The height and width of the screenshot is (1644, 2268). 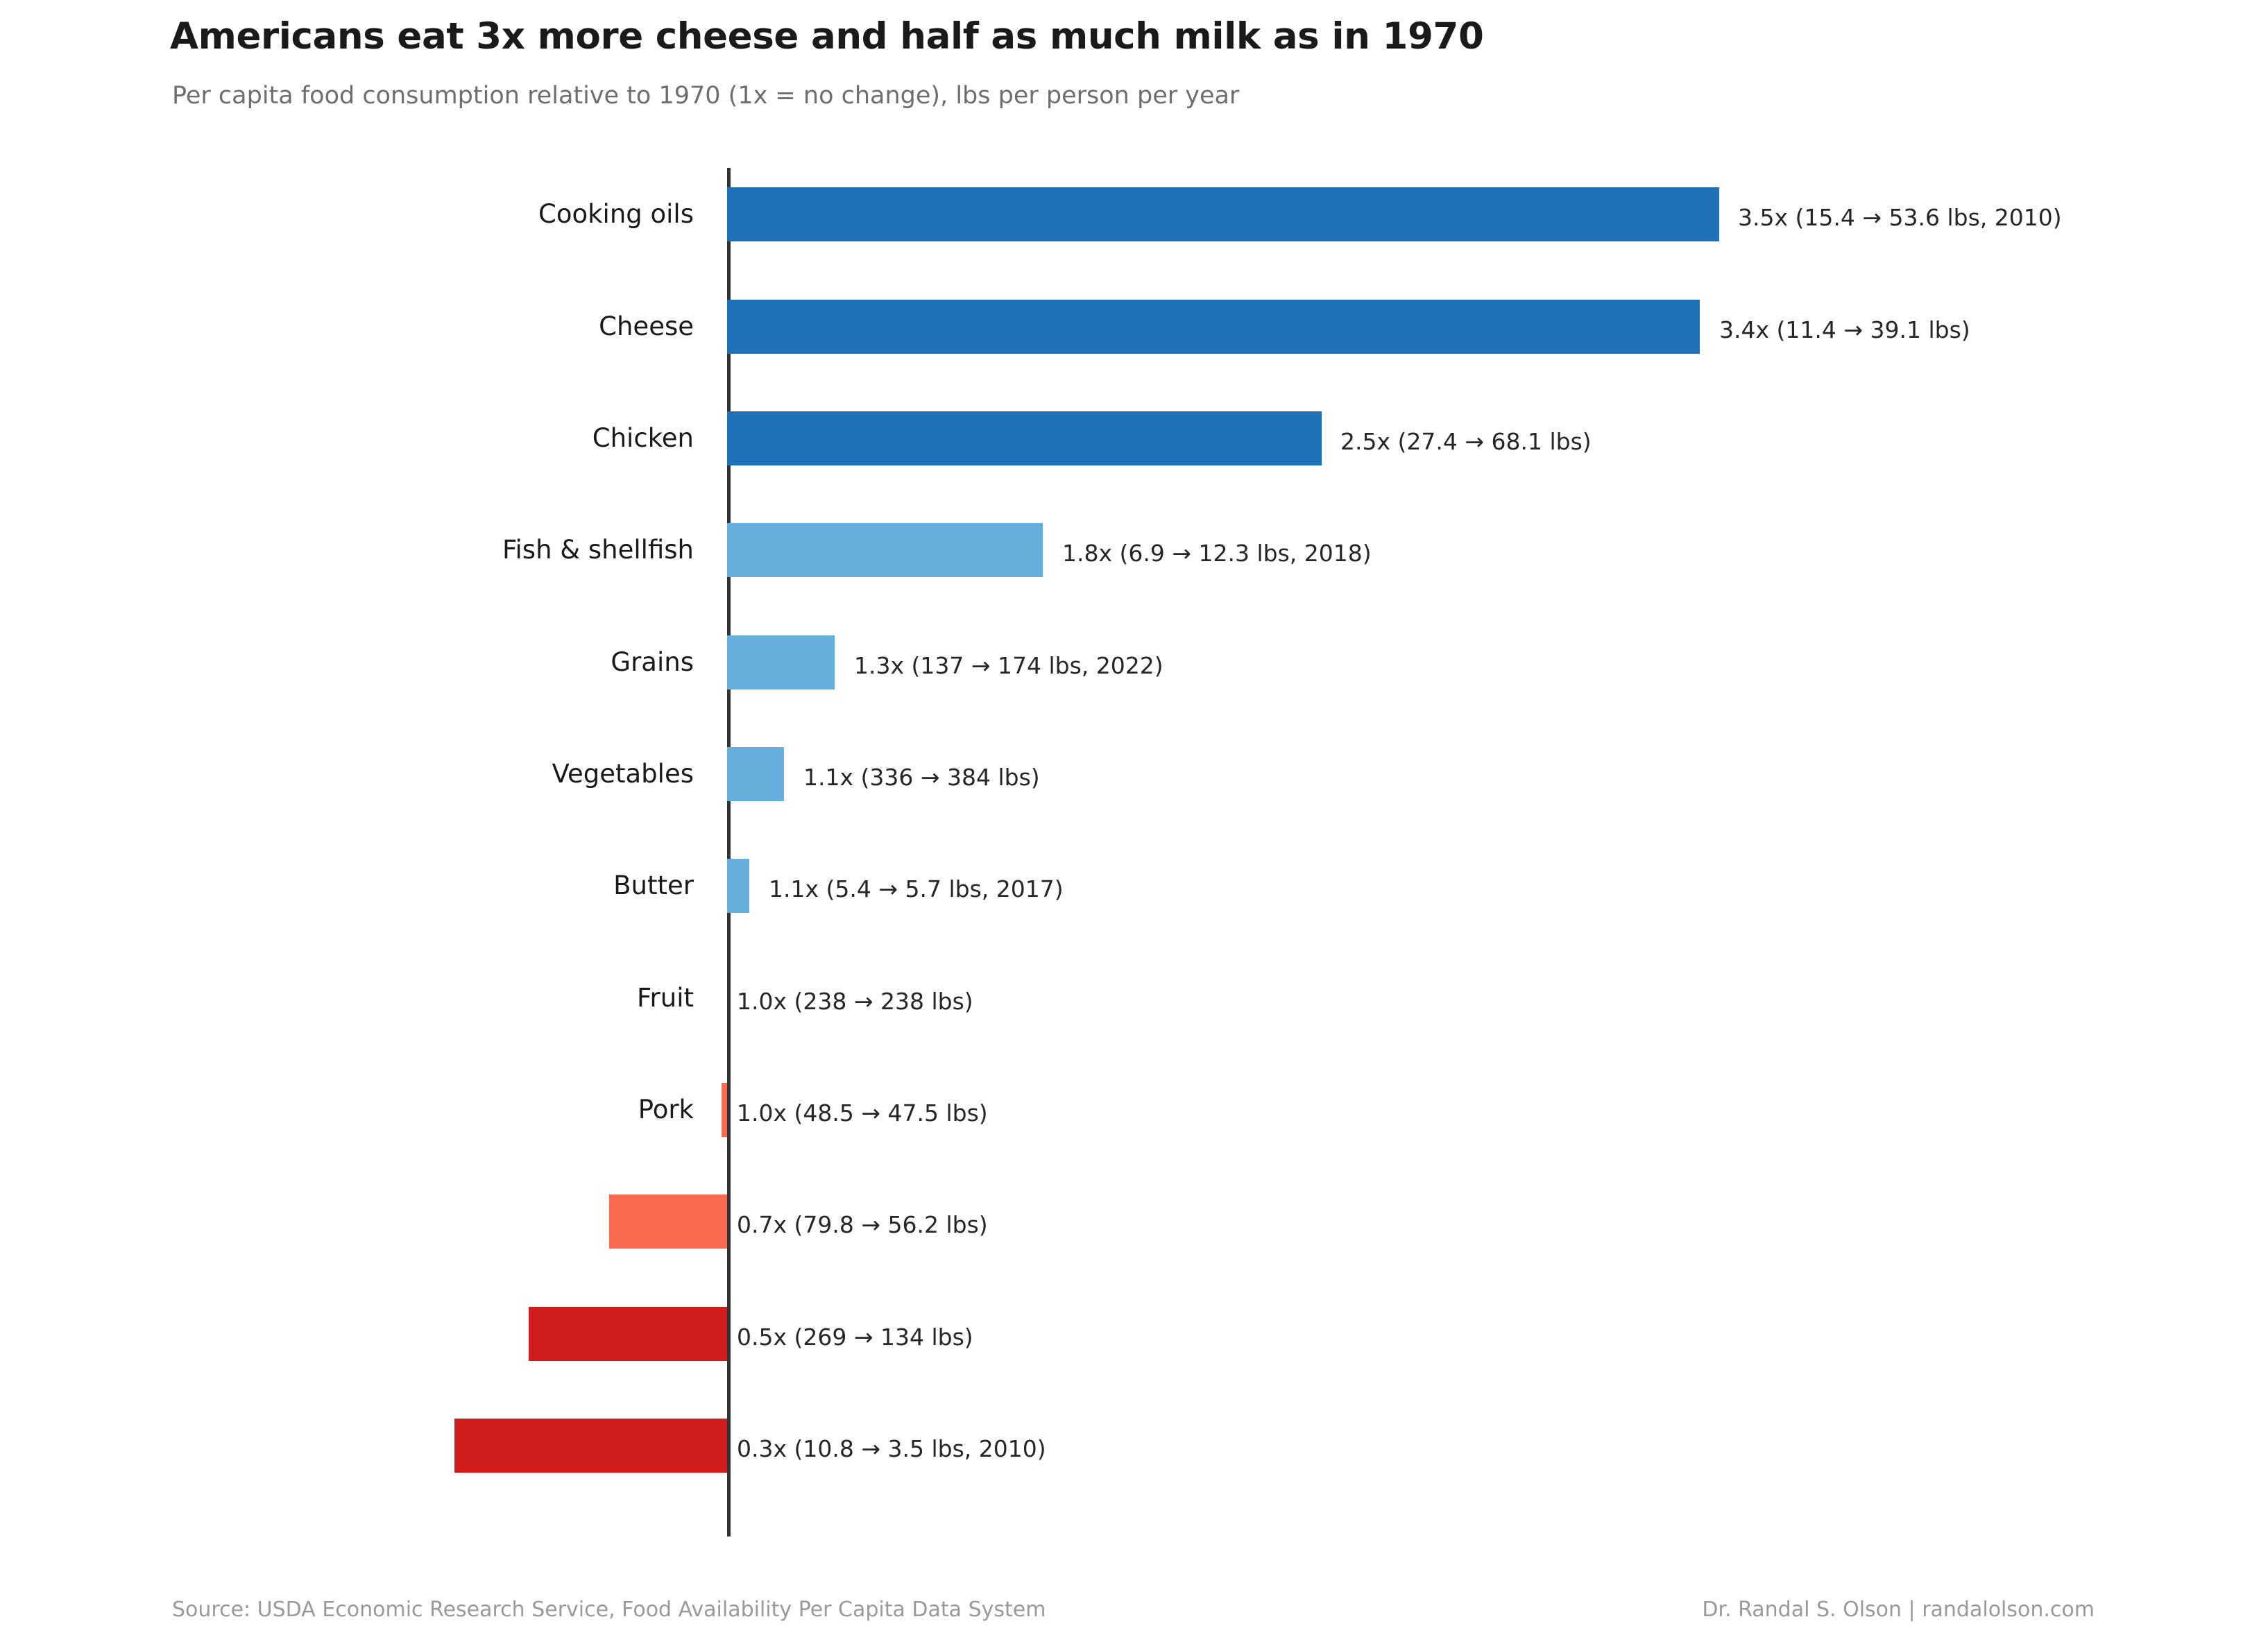 I want to click on bar-value-label: 1.3x (137 → 174 lbs, 2022), so click(x=1009, y=665).